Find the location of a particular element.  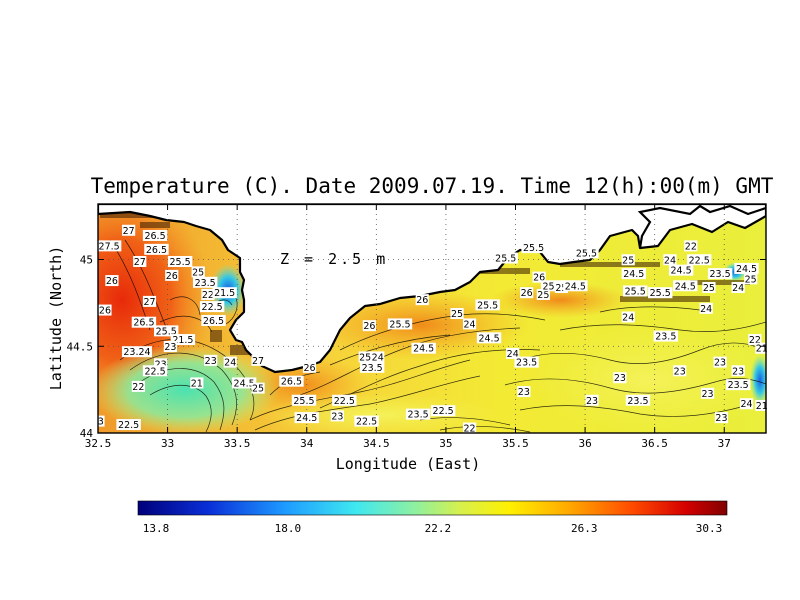

contour-label-text: 22 is located at coordinates (755, 340).